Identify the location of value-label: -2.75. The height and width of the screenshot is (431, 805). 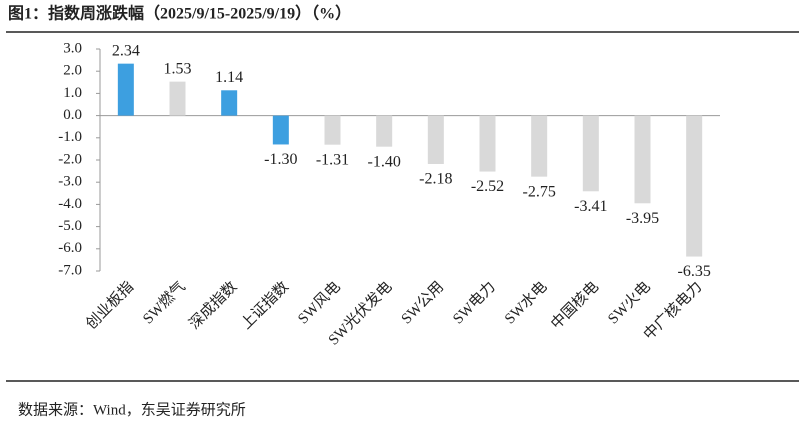
(539, 191).